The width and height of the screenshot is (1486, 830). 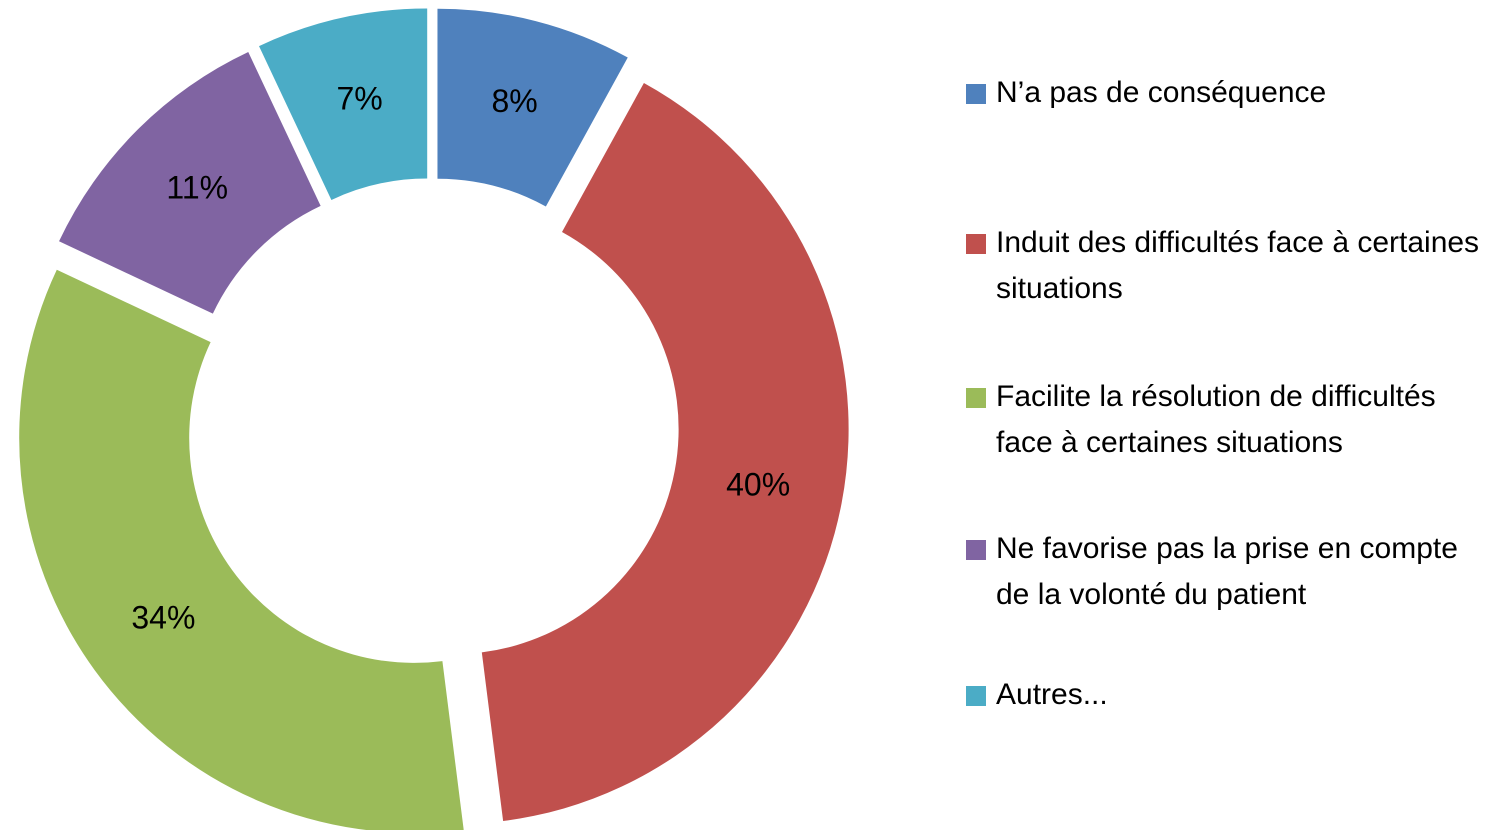 What do you see at coordinates (359, 98) in the screenshot?
I see `data-label: 7%` at bounding box center [359, 98].